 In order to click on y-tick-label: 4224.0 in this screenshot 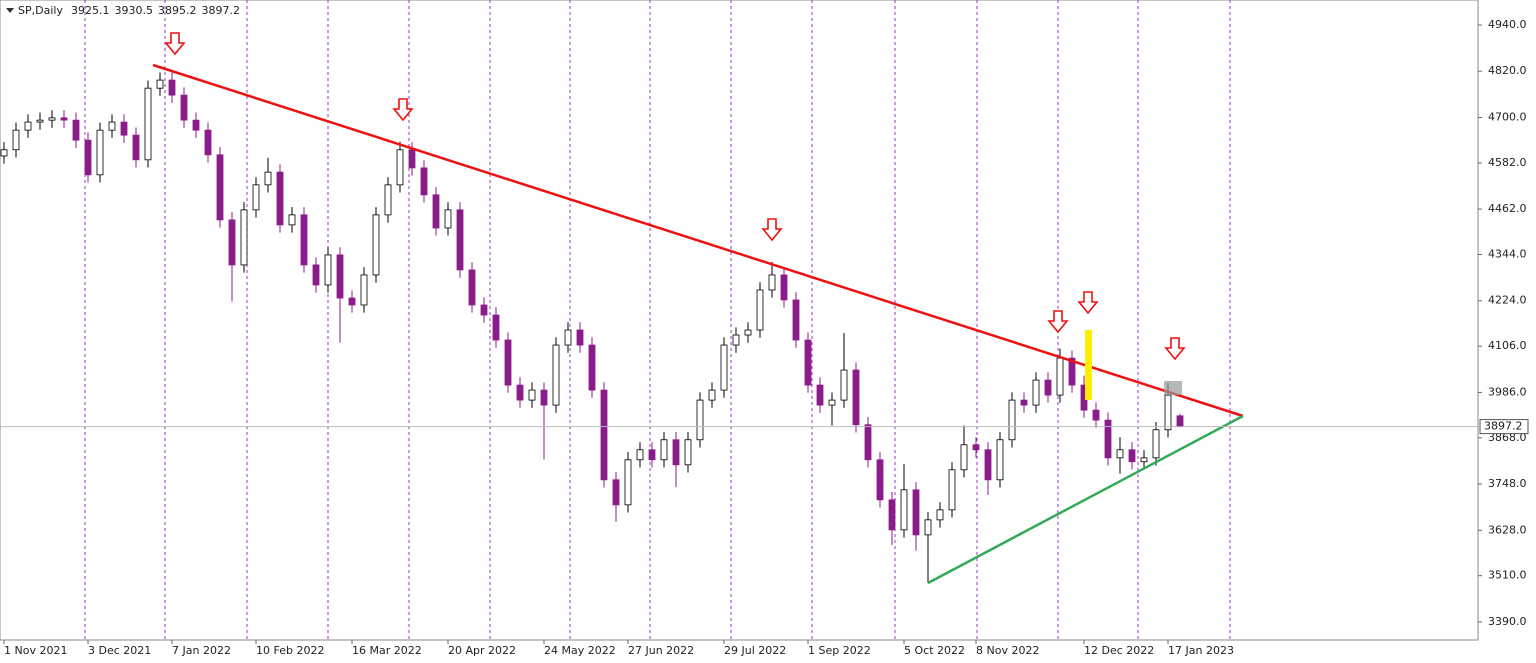, I will do `click(1507, 300)`.